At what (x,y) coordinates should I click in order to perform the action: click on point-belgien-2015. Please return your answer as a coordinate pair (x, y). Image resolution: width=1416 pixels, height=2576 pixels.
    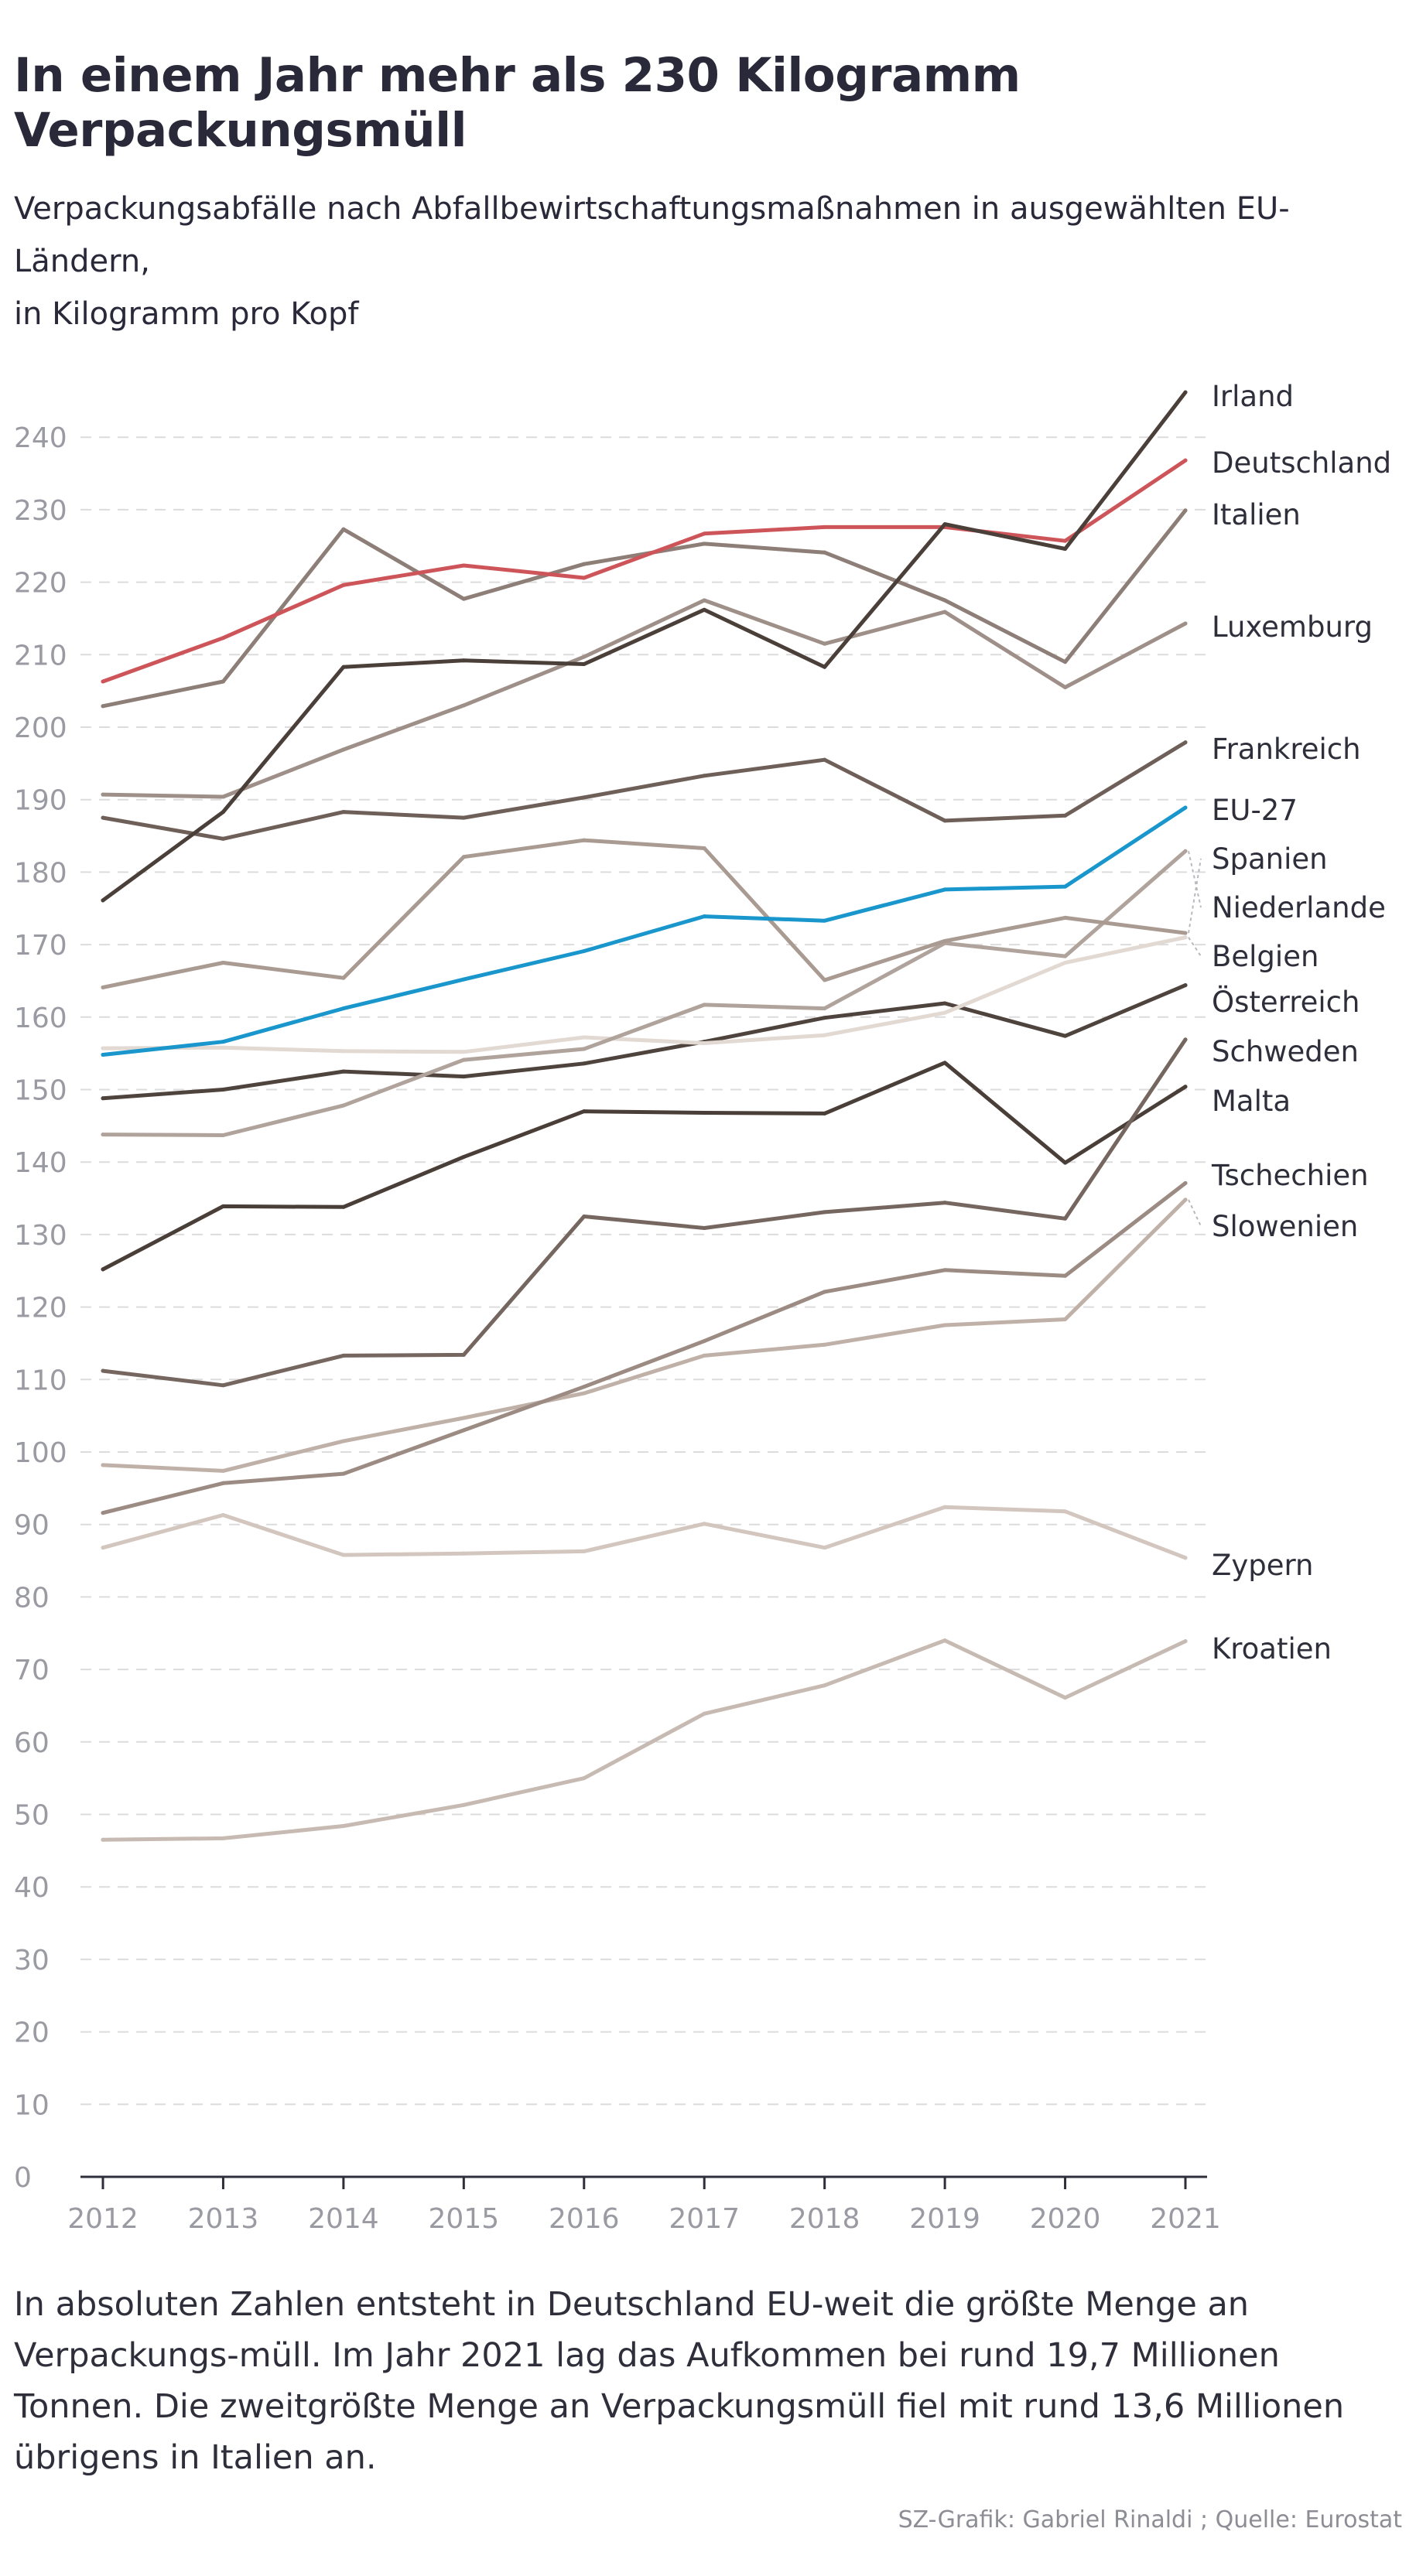
    Looking at the image, I should click on (463, 1052).